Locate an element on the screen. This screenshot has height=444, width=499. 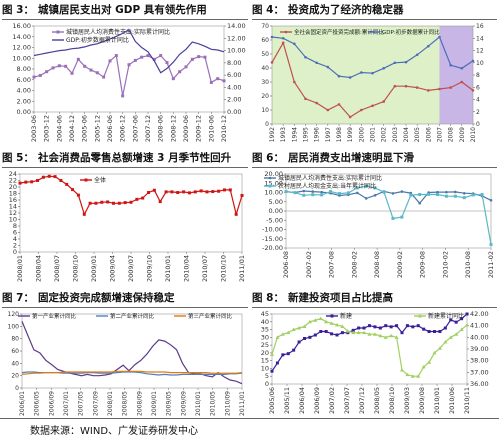
x-tick-label: 2003-12 is located at coordinates (47, 128).